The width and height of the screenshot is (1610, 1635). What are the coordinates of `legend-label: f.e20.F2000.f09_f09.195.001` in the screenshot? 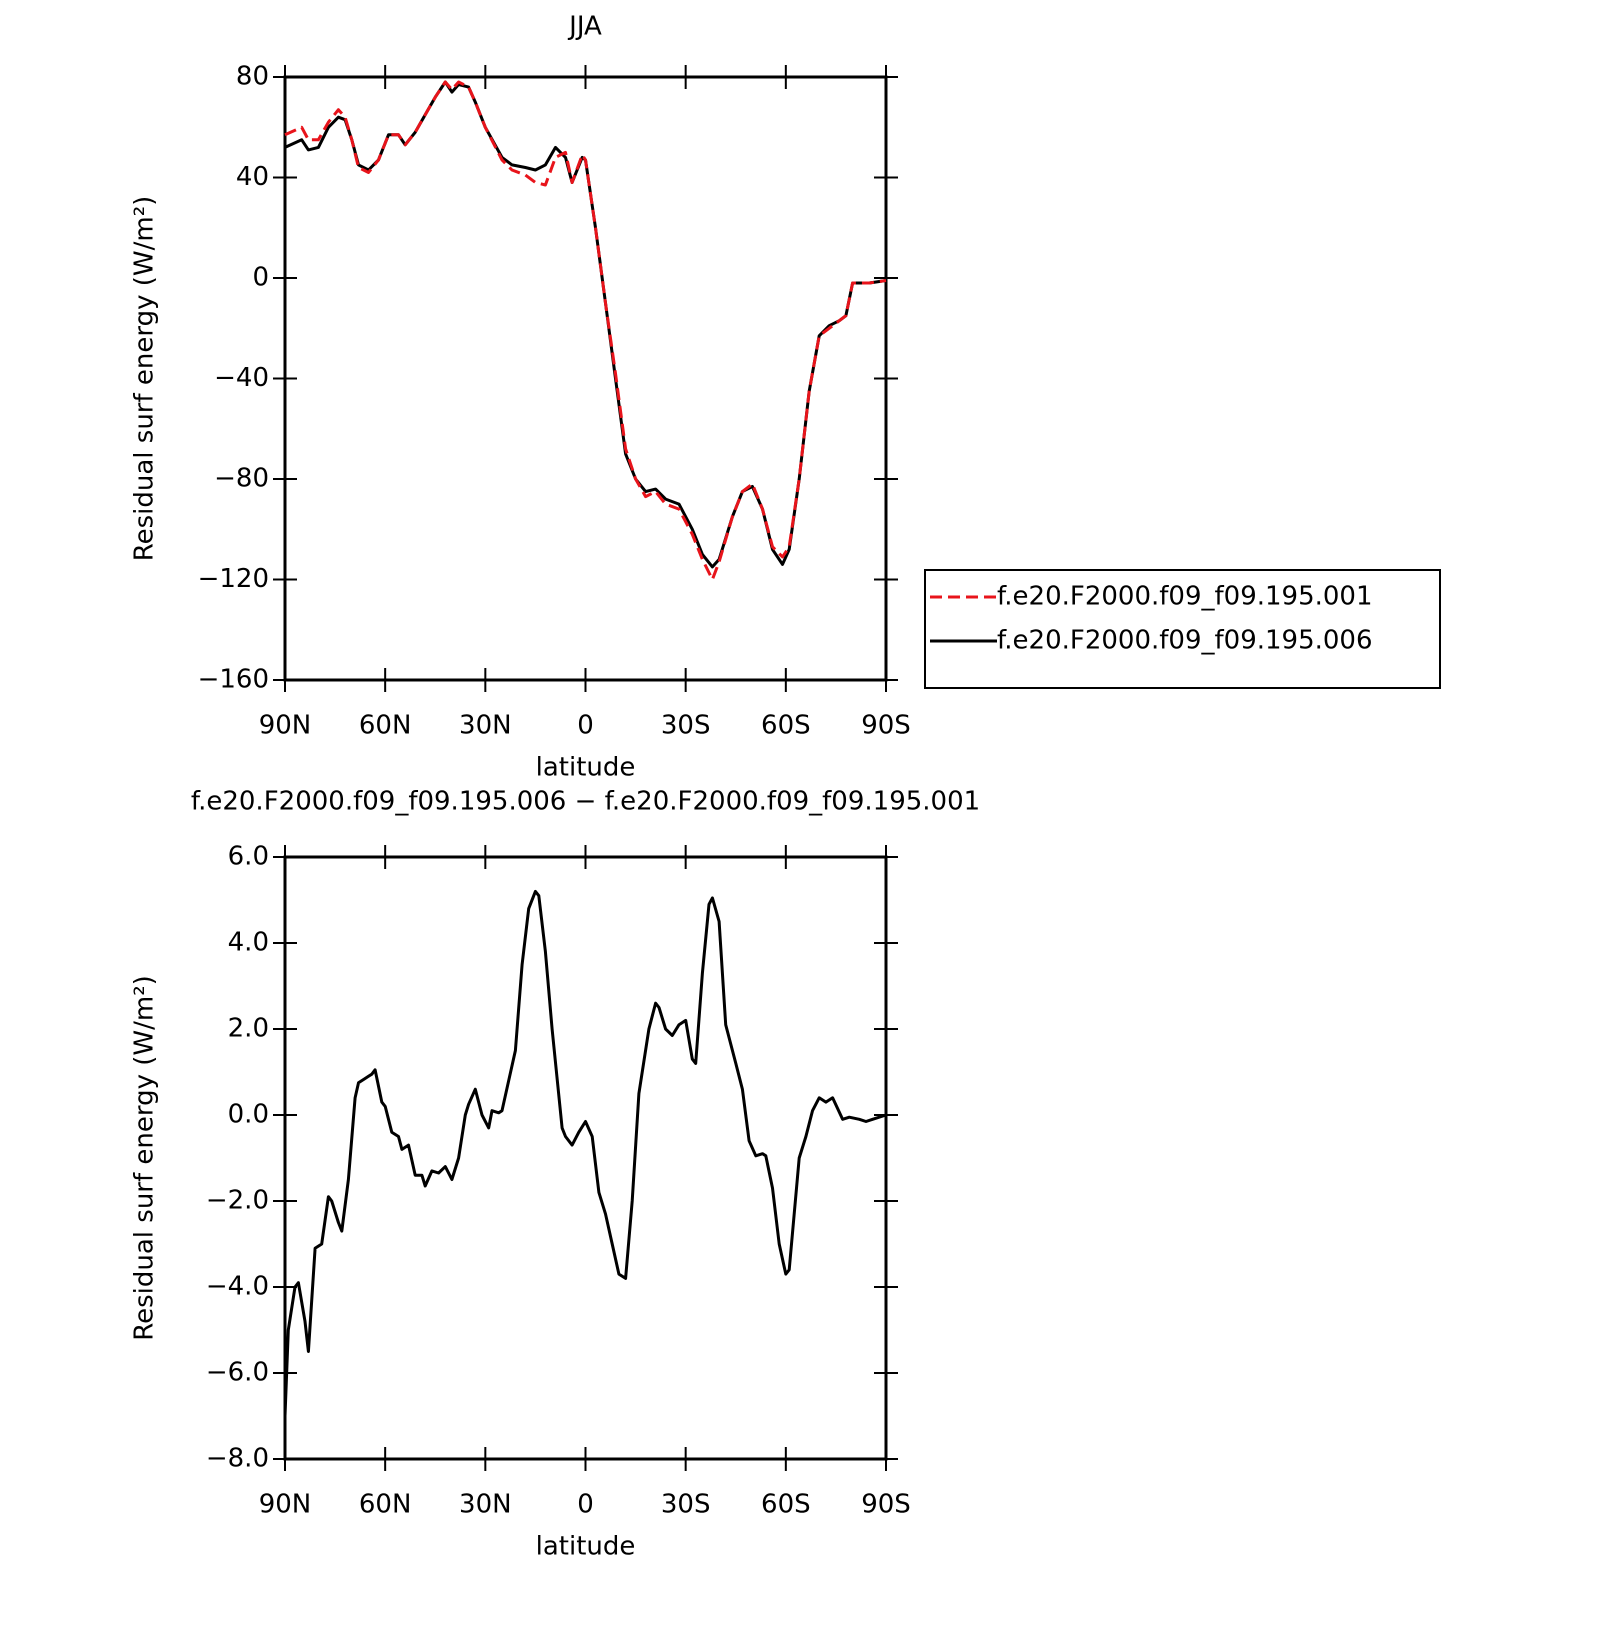 It's located at (1185, 597).